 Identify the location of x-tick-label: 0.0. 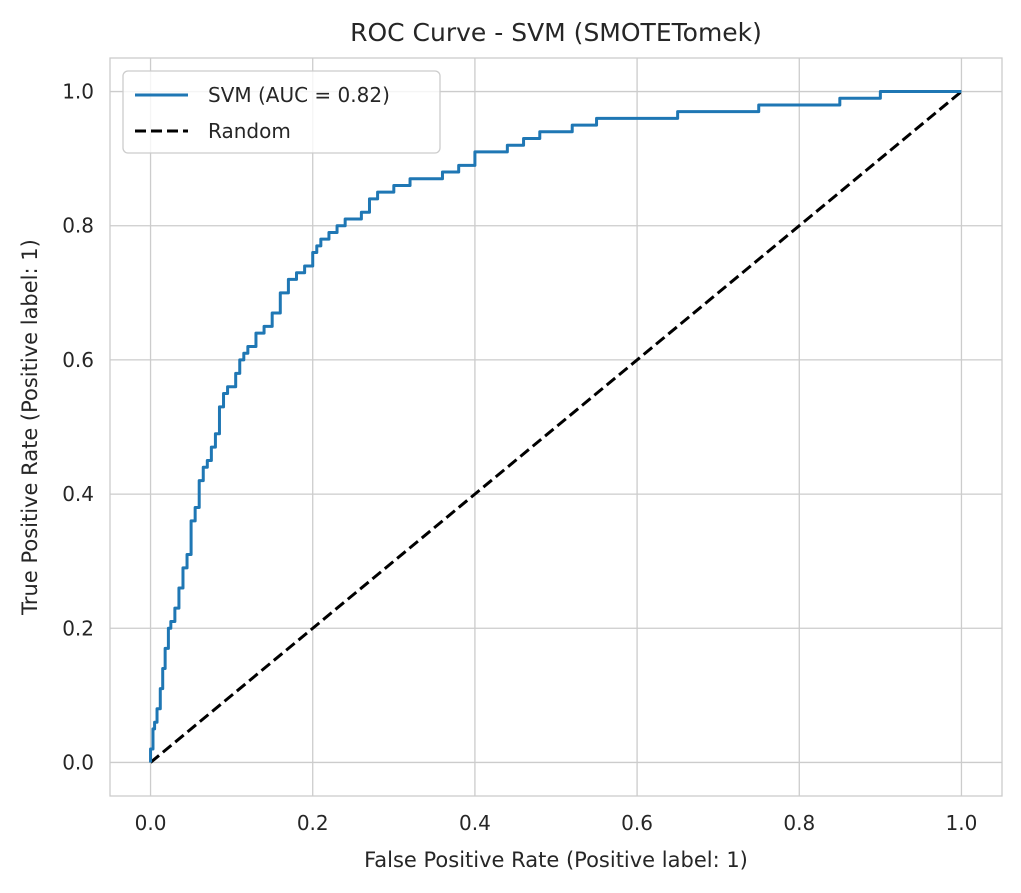
(151, 823).